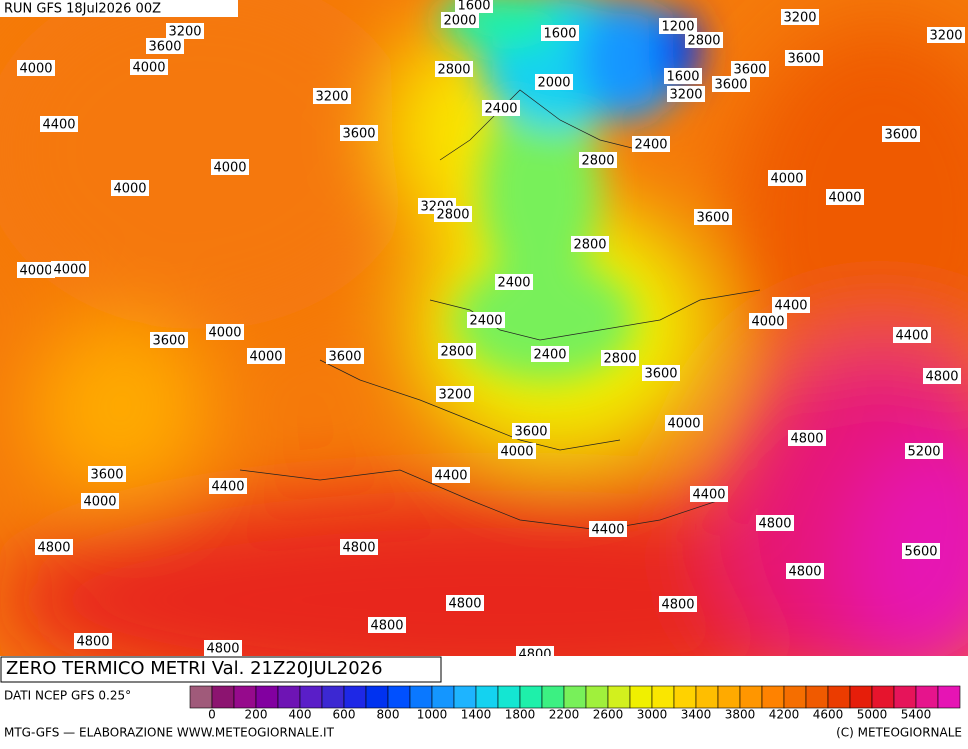 The width and height of the screenshot is (968, 749). I want to click on contour-label: 5200, so click(923, 452).